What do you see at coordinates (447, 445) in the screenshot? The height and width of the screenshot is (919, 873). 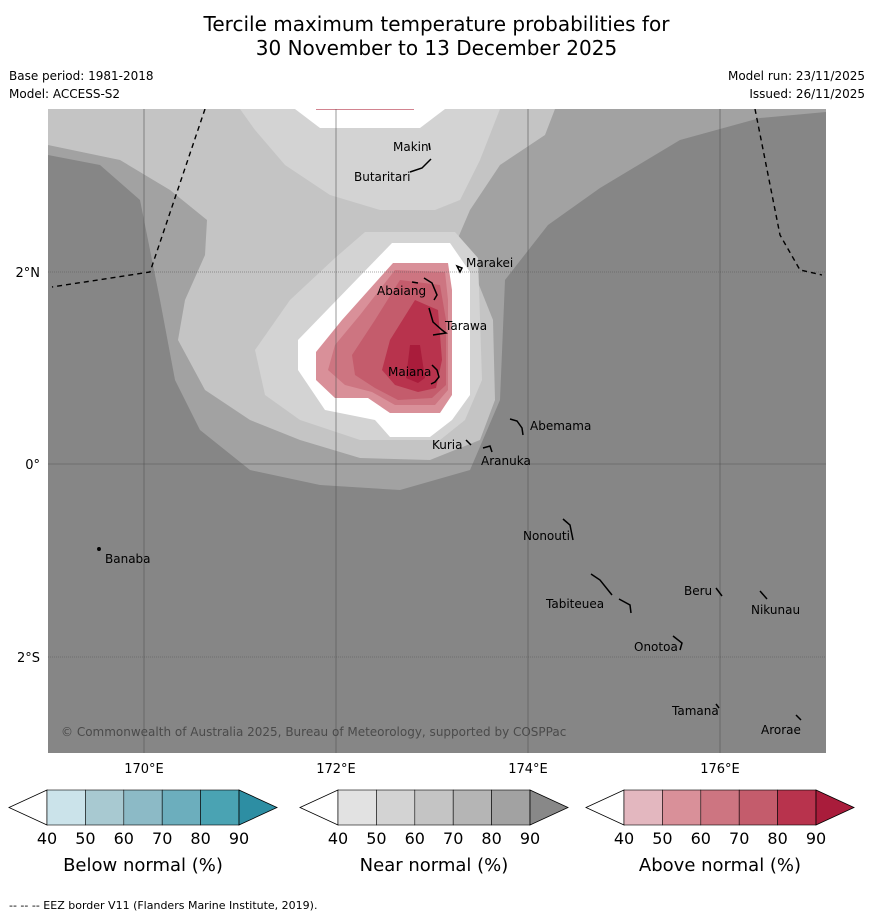 I see `label-kuria: Kuria` at bounding box center [447, 445].